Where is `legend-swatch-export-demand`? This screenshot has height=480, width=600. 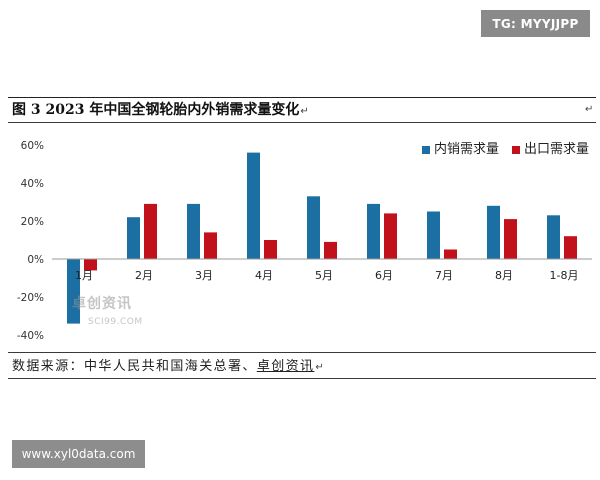
legend-swatch-export-demand is located at coordinates (516, 150).